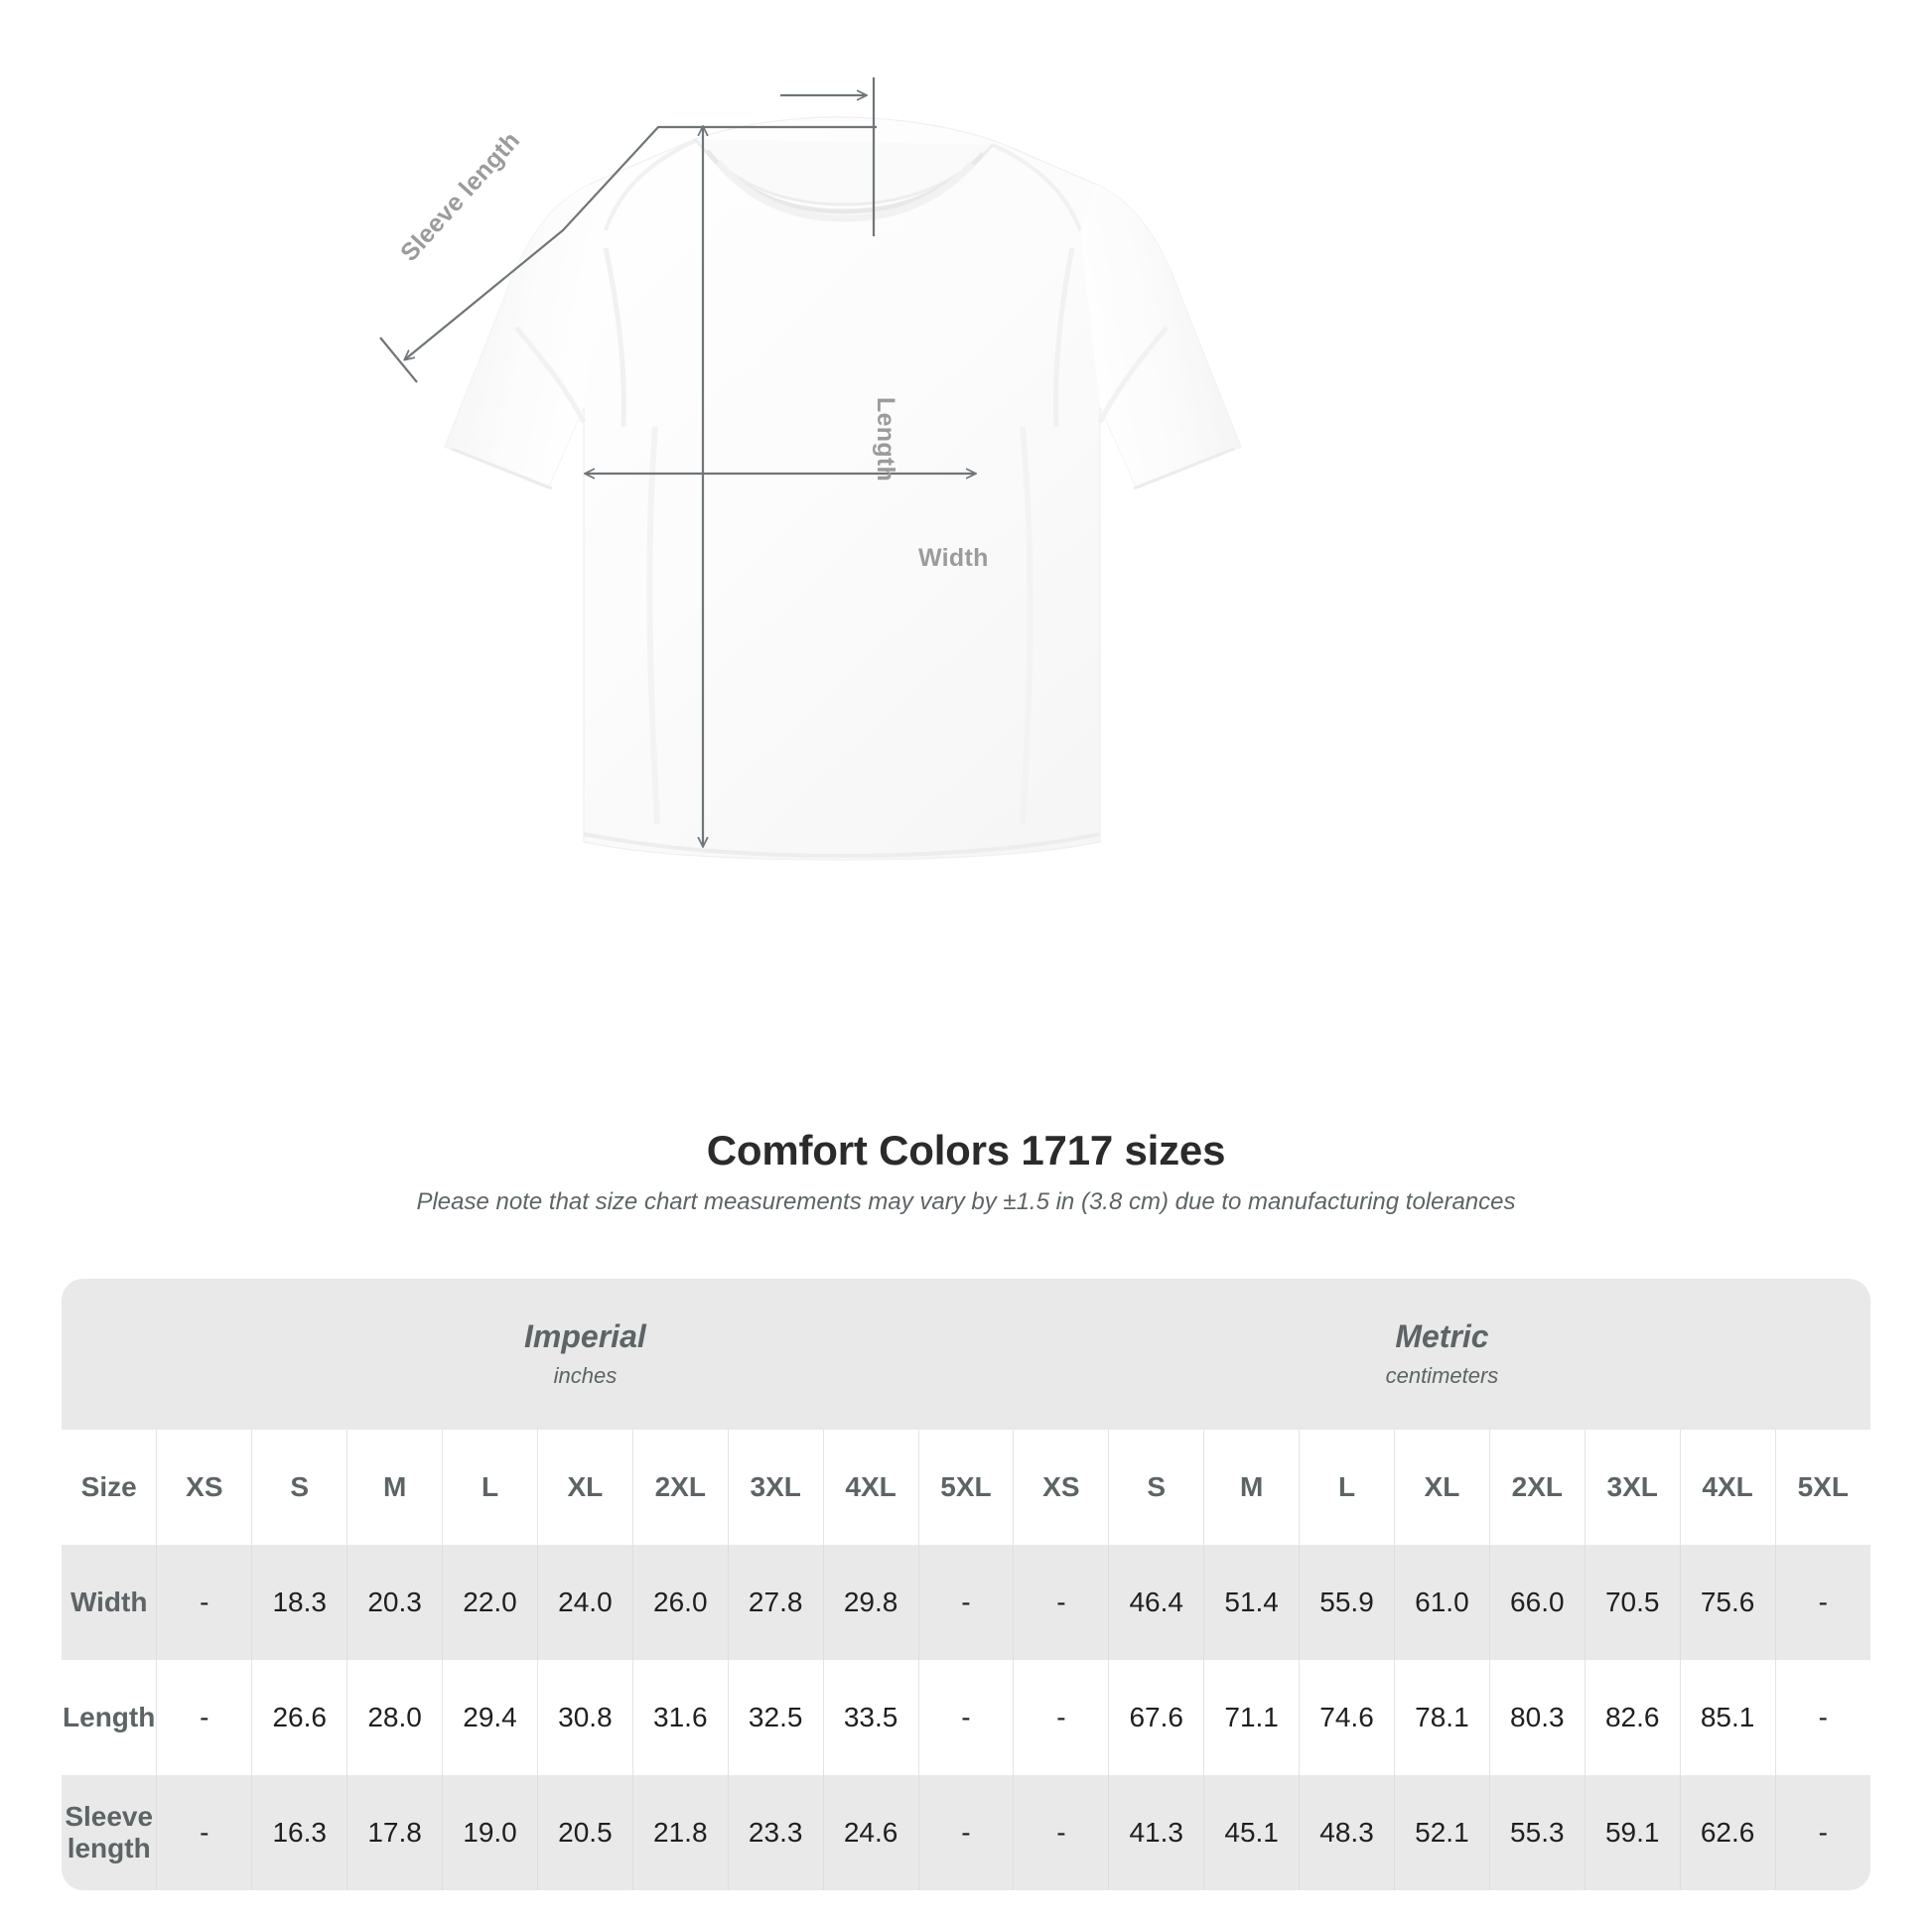 Image resolution: width=1932 pixels, height=1932 pixels. I want to click on cell-imperial: 23.3, so click(776, 1833).